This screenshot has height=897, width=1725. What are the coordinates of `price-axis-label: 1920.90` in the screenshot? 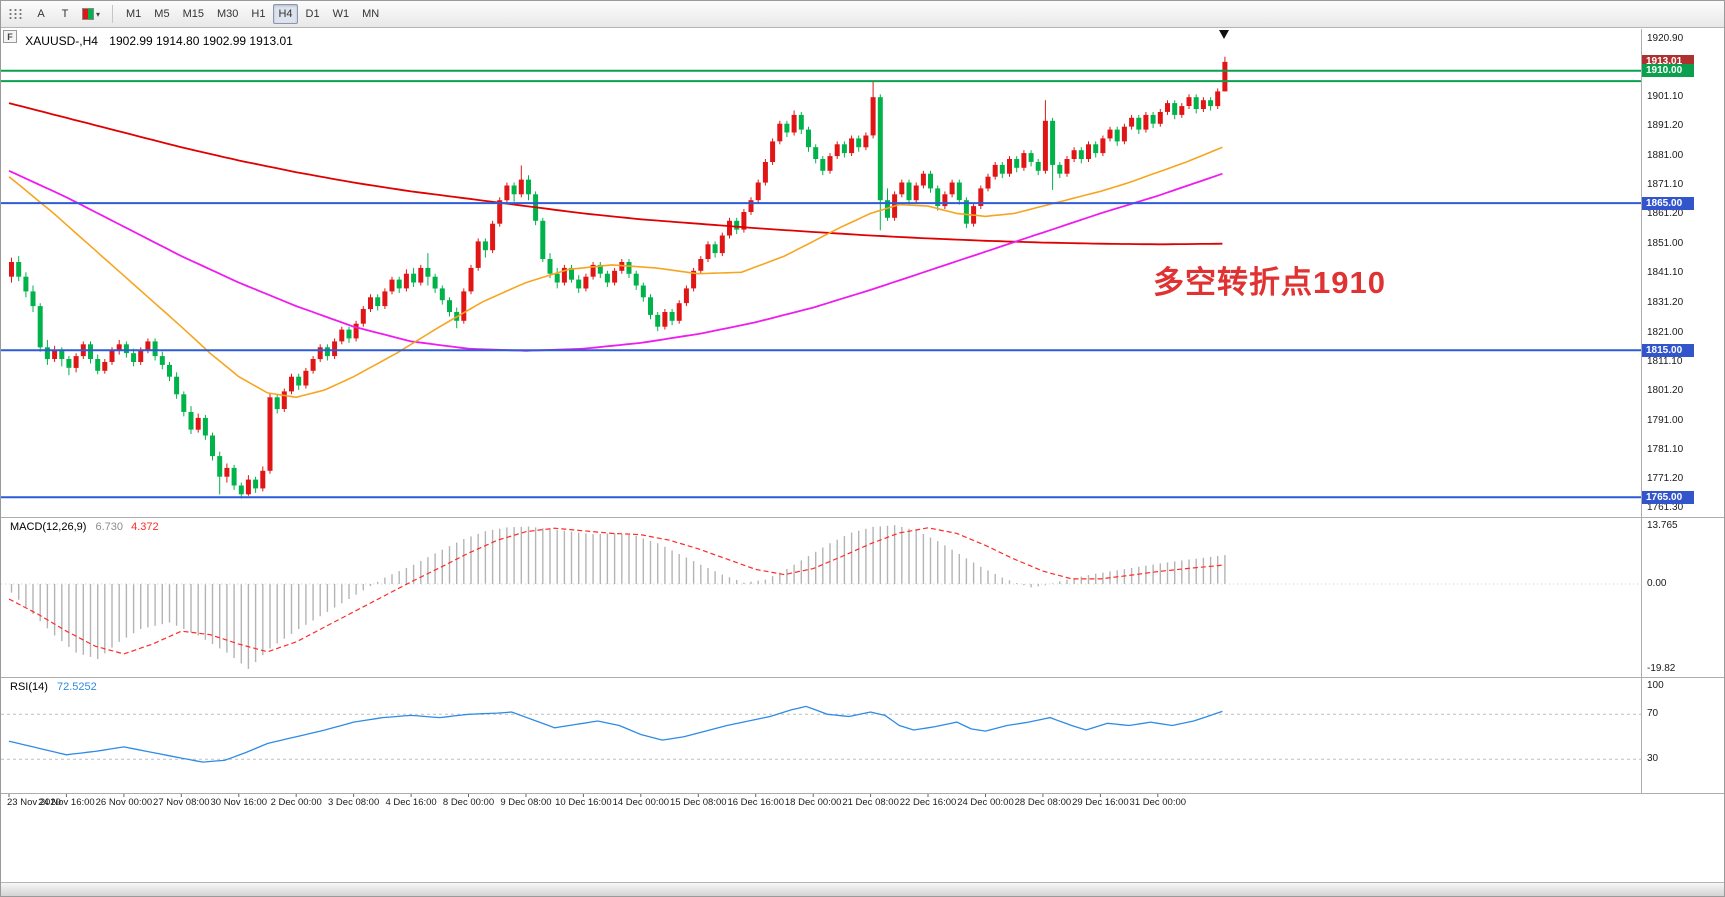 It's located at (1665, 38).